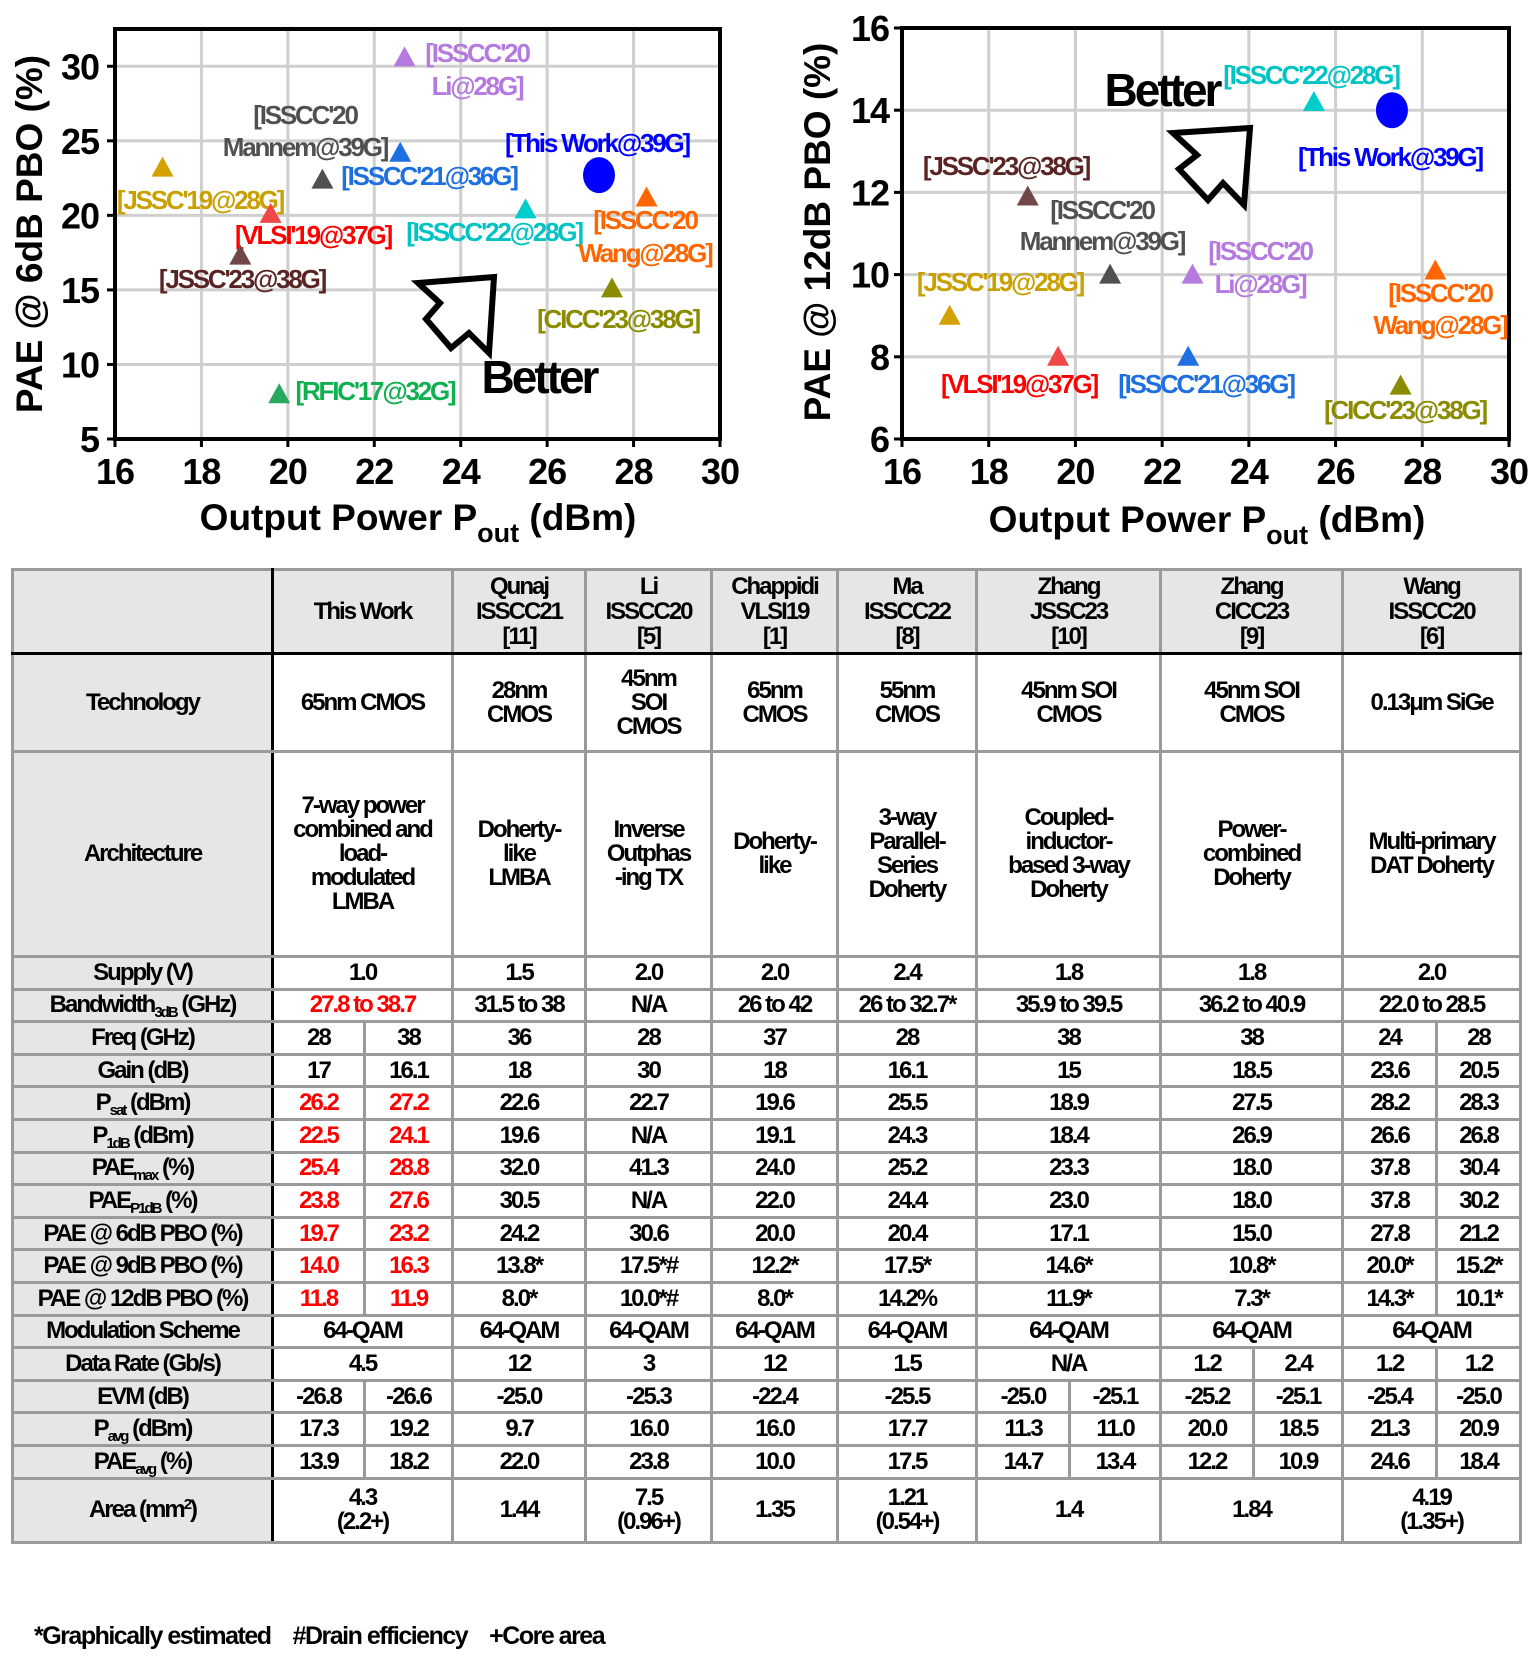 This screenshot has width=1534, height=1670. I want to click on table-cell: -25.0, so click(519, 1396).